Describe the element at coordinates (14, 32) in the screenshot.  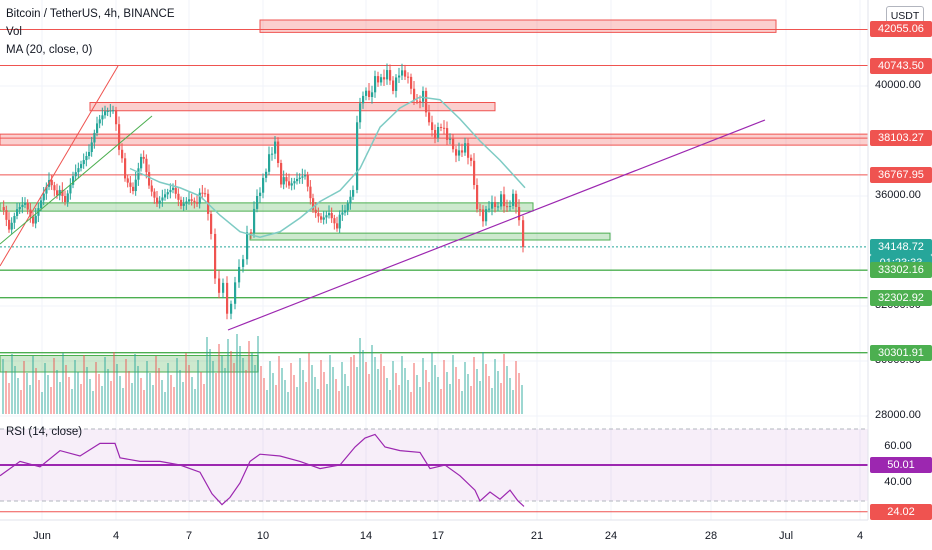
I see `volume-legend: Vol` at that location.